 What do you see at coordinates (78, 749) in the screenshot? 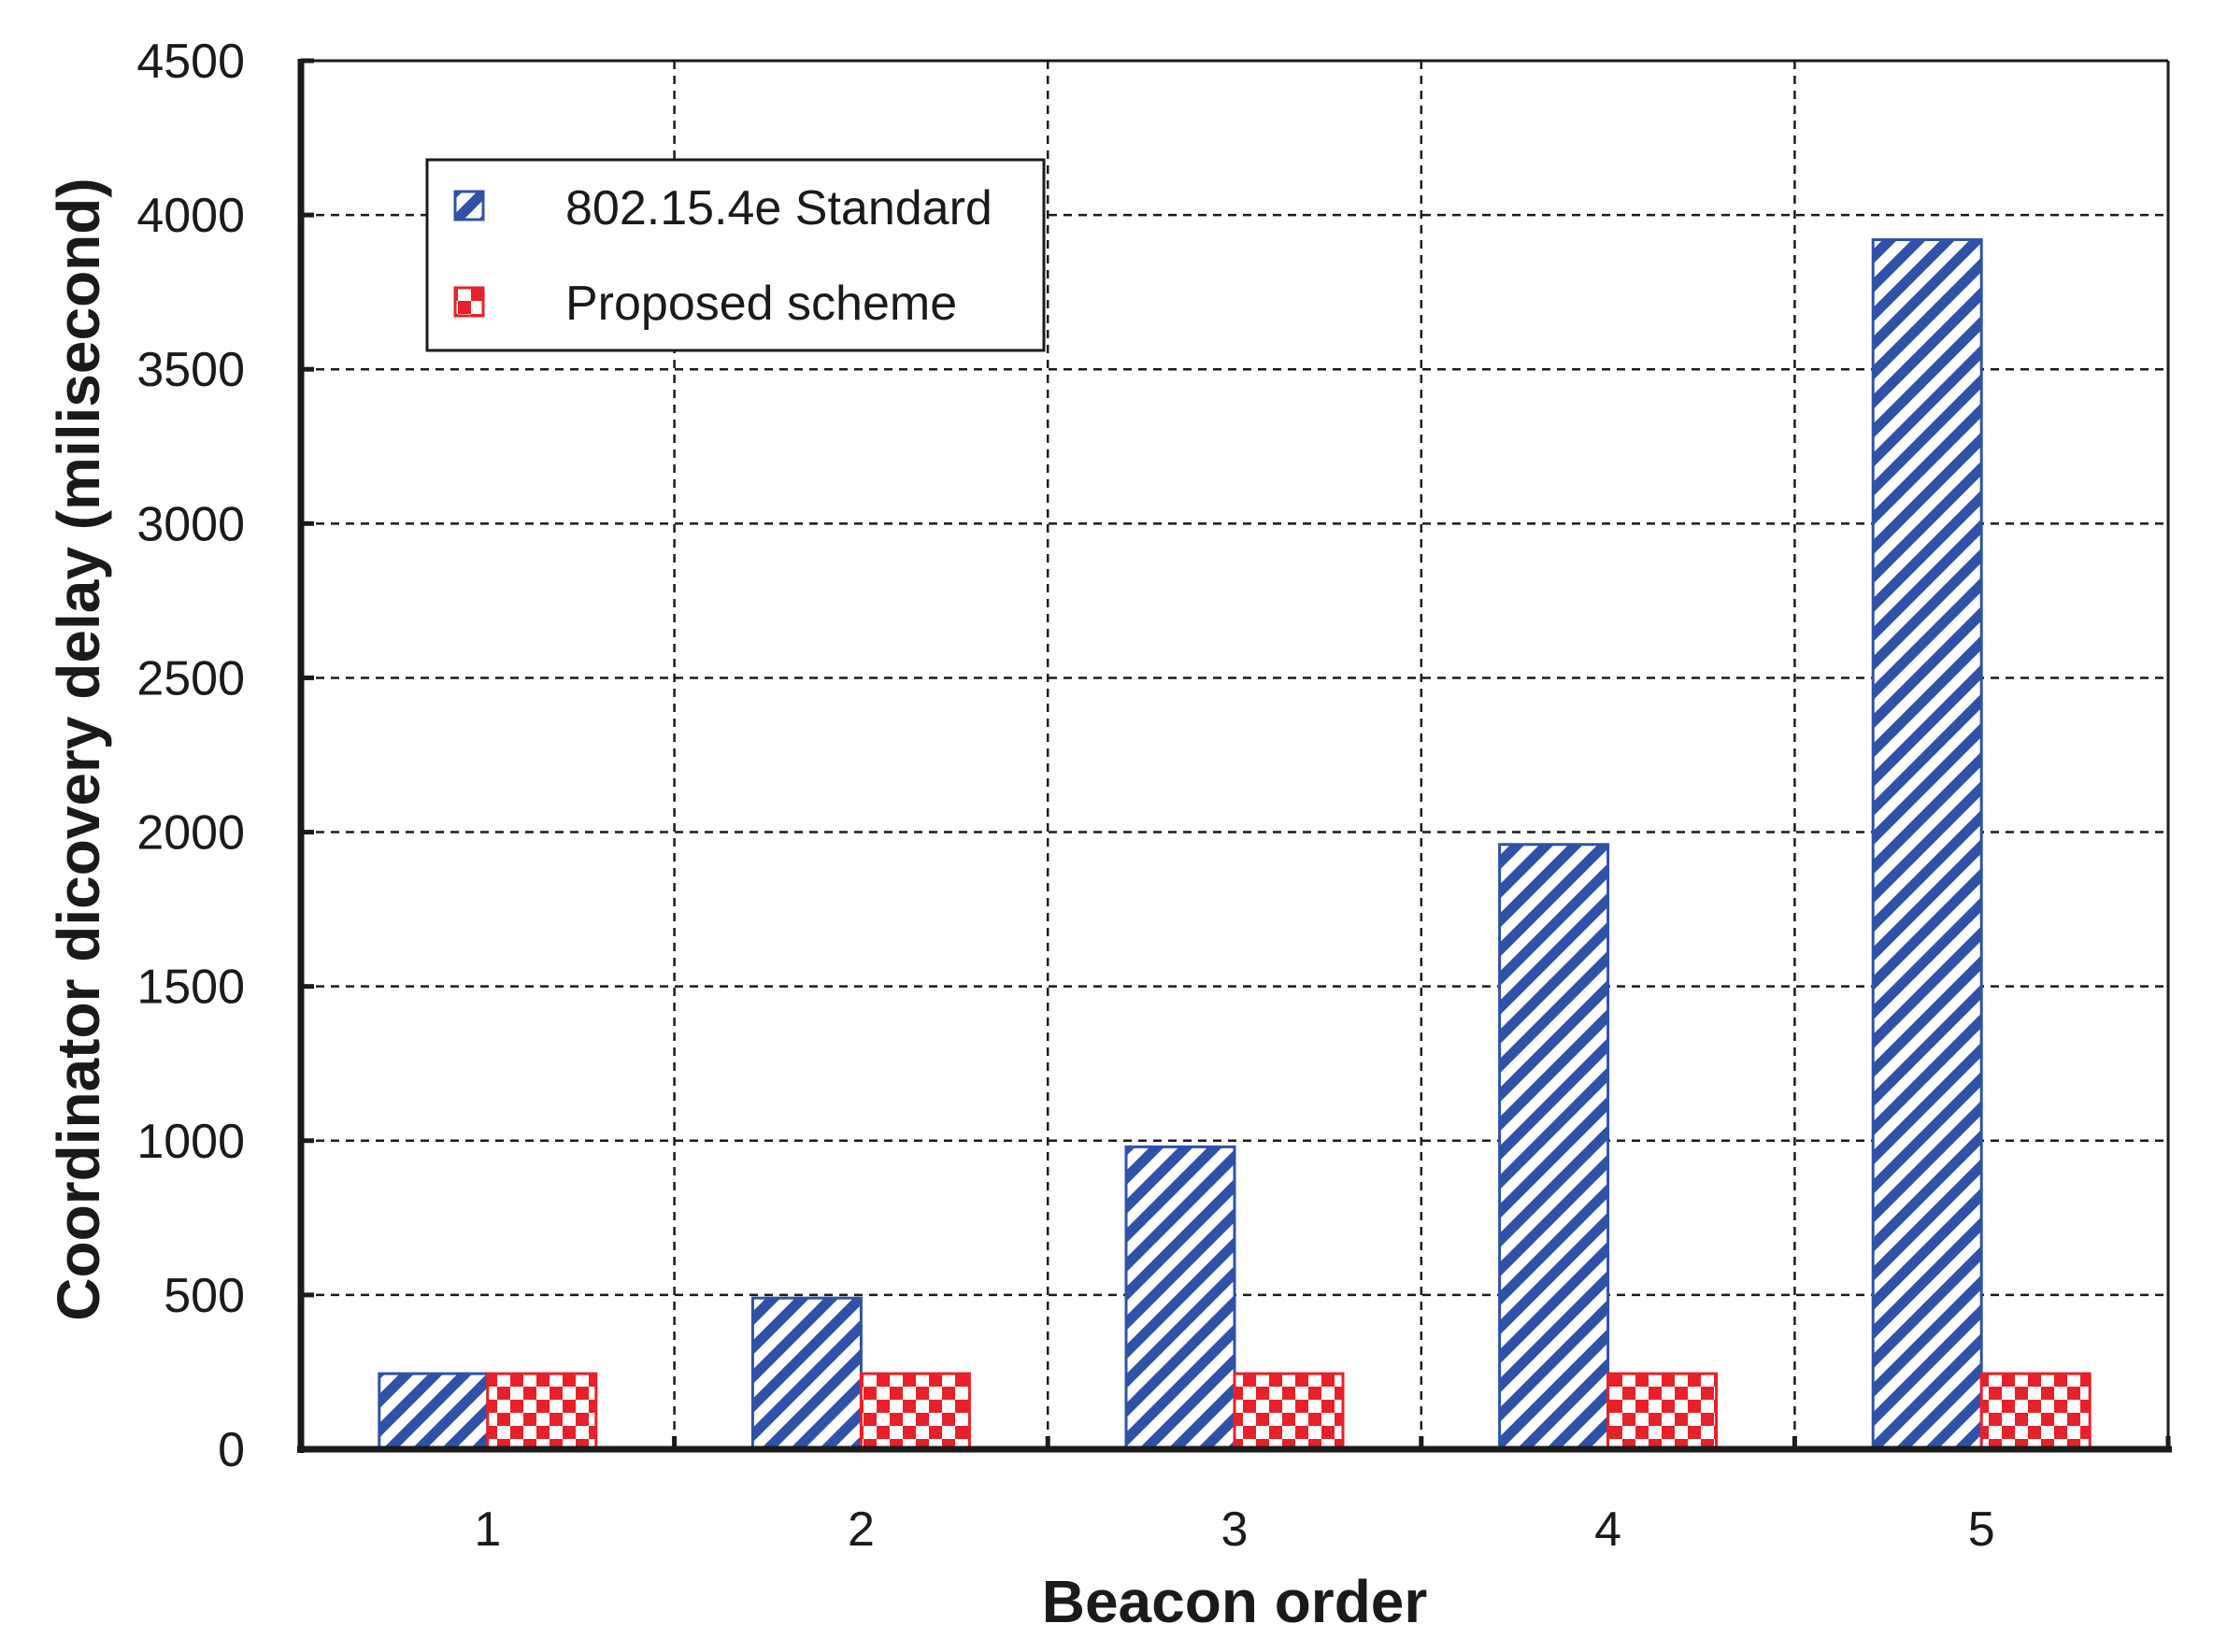
I see `y-axis-title: Coordinator dicovery delay (milisecond)` at bounding box center [78, 749].